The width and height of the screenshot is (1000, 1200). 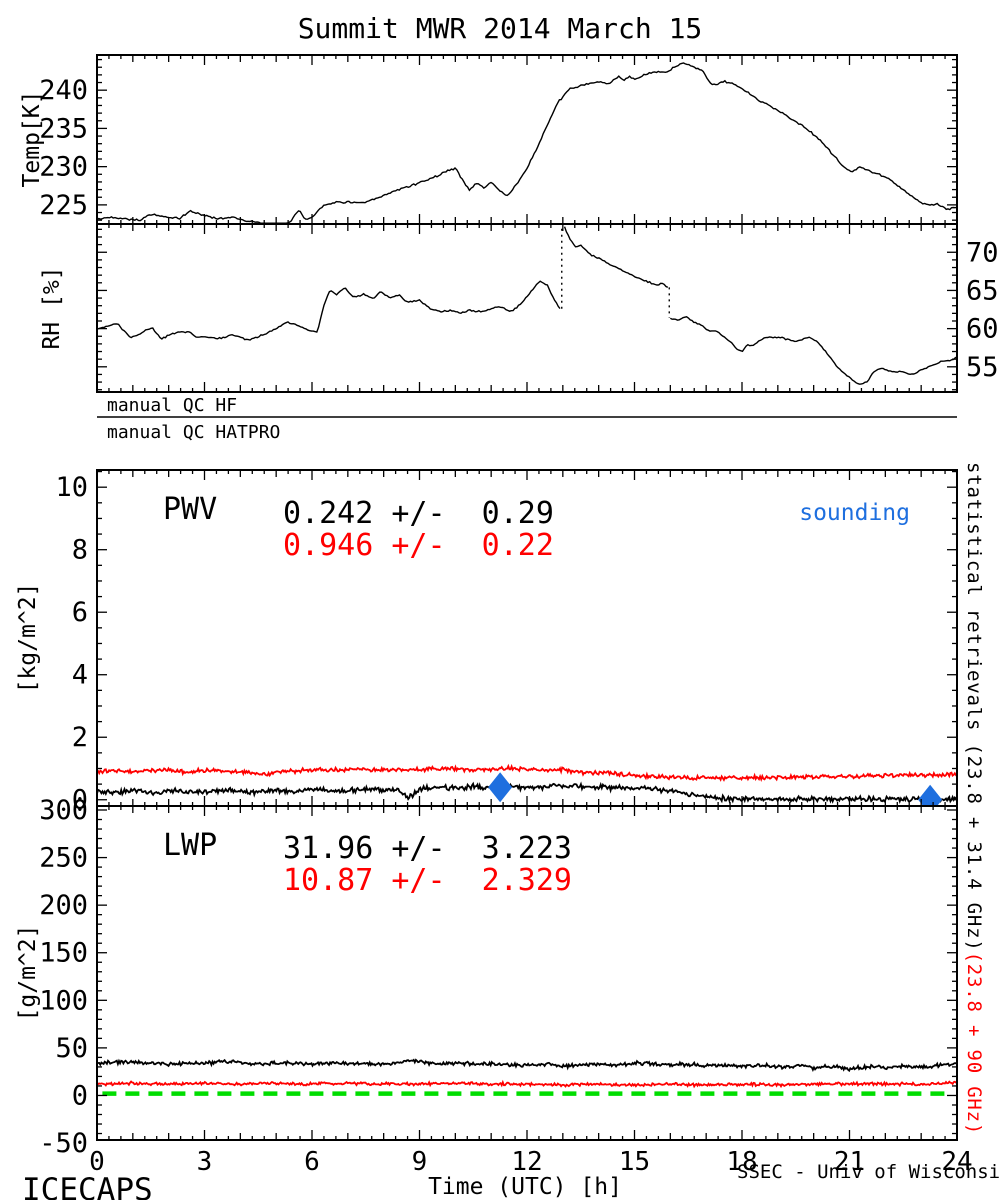 I want to click on xtick-label: 21, so click(x=849, y=1162).